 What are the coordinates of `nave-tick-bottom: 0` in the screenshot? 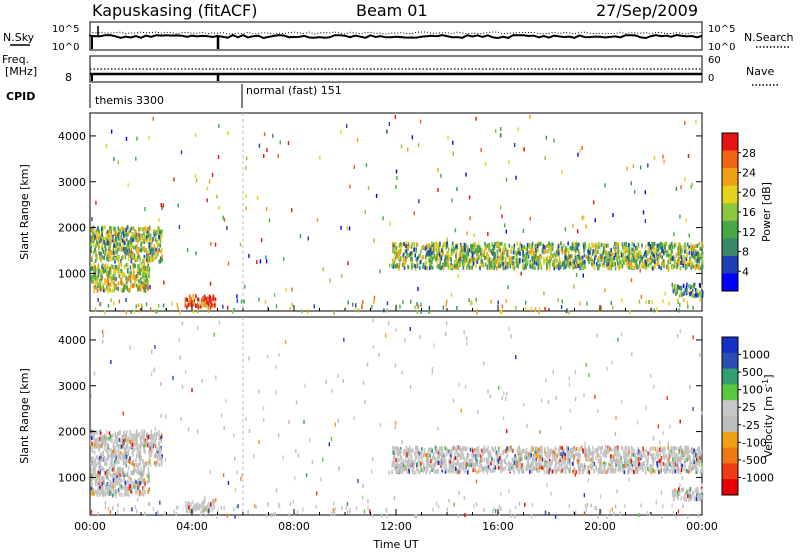 It's located at (711, 78).